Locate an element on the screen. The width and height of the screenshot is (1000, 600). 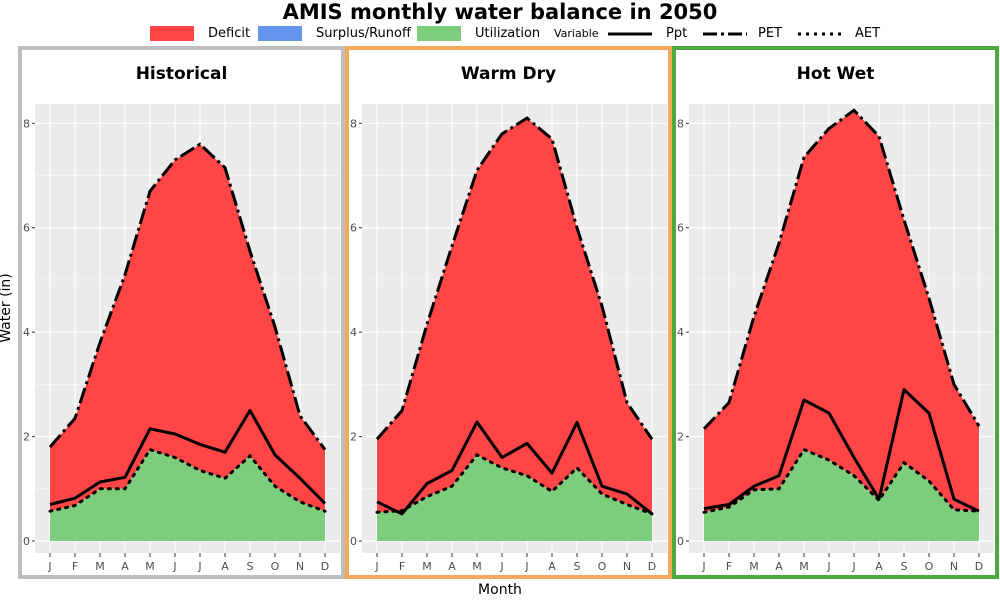
legend-variable-title: Variable is located at coordinates (576, 33).